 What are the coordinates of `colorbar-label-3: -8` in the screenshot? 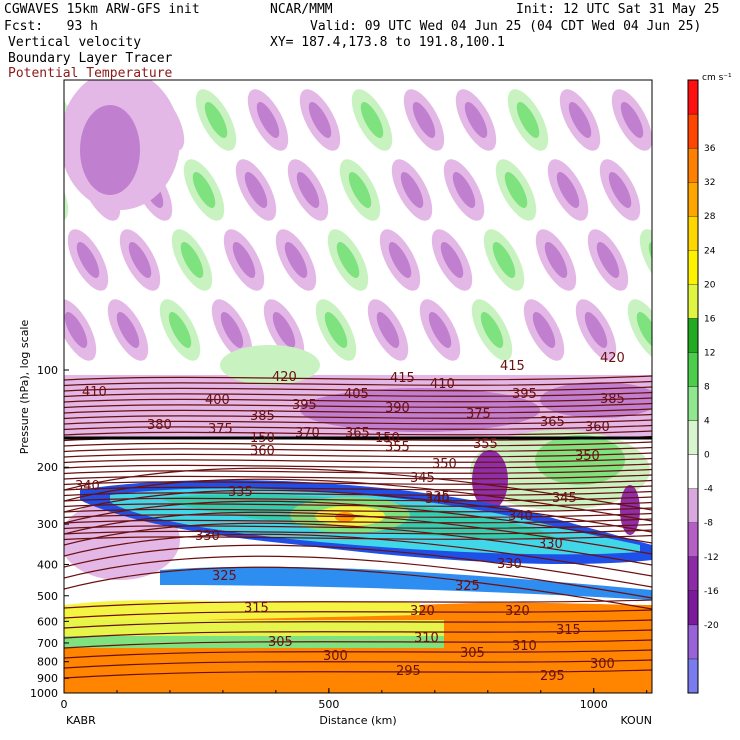 It's located at (708, 524).